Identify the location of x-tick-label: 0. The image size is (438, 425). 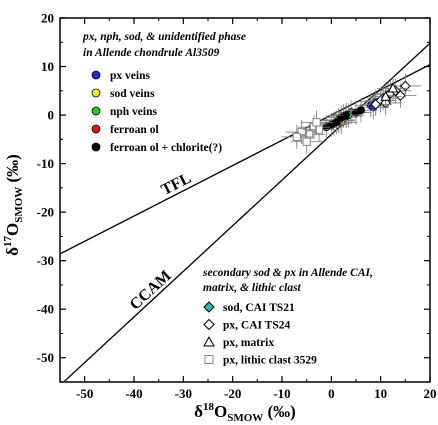
(331, 393).